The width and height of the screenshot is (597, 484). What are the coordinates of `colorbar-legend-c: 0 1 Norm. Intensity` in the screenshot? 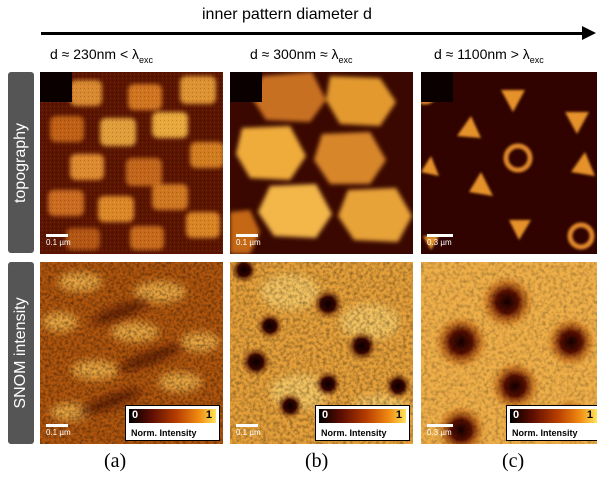 It's located at (551, 423).